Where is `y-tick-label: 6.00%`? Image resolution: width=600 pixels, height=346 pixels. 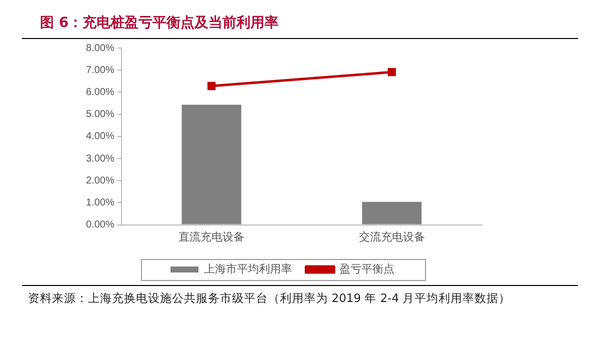
y-tick-label: 6.00% is located at coordinates (100, 92).